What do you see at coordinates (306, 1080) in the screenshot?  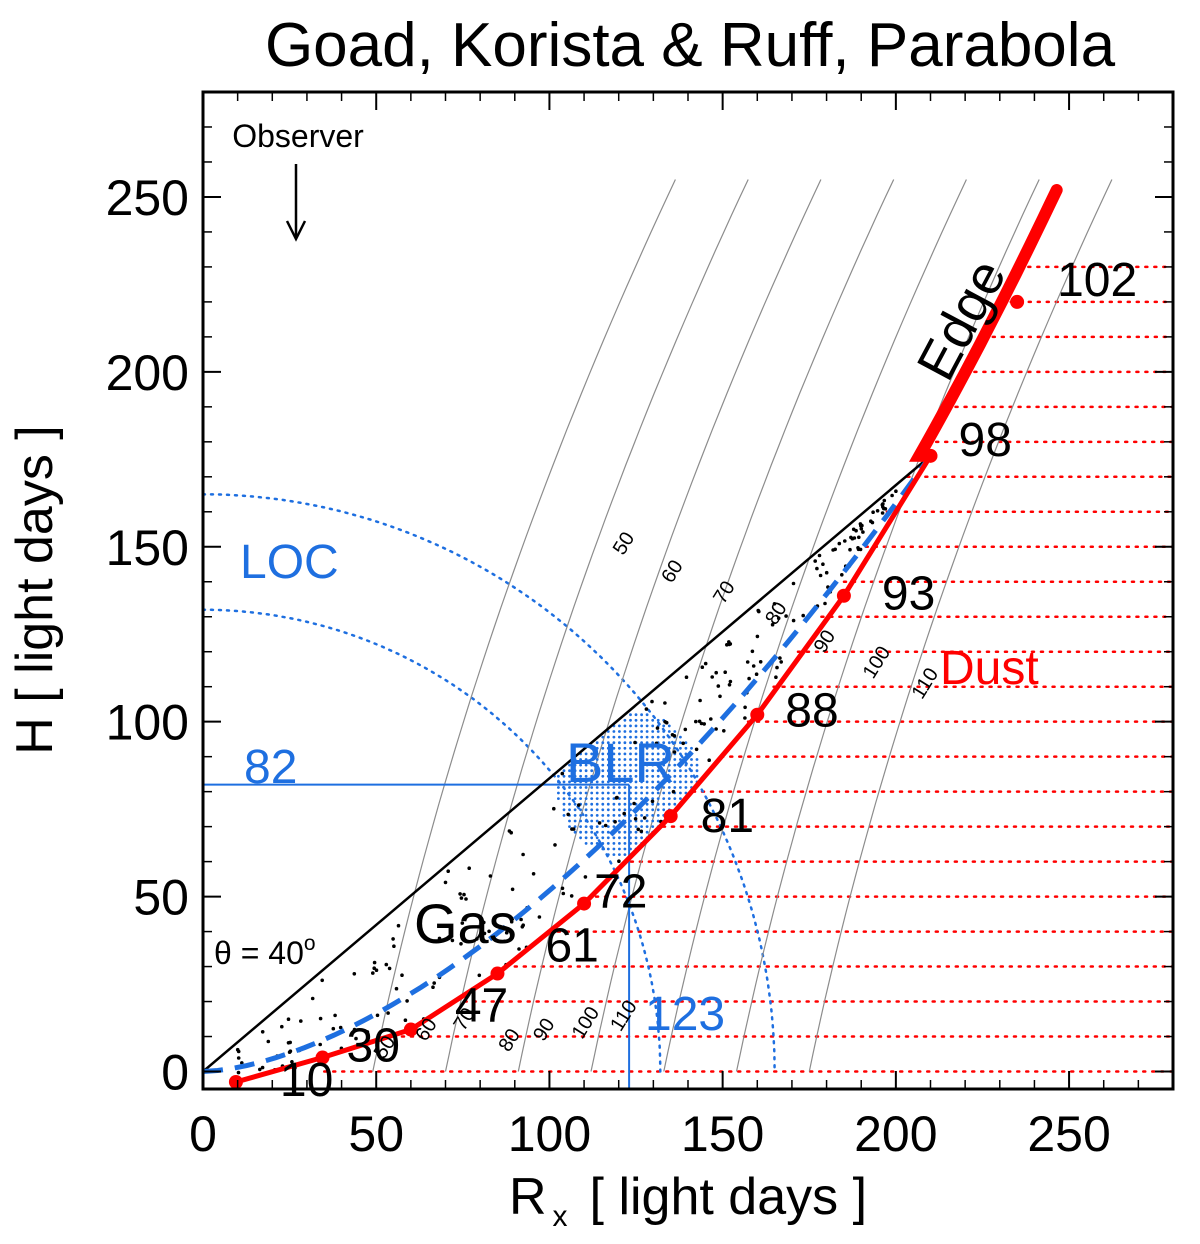 I see `dust-edge-point-label: 10` at bounding box center [306, 1080].